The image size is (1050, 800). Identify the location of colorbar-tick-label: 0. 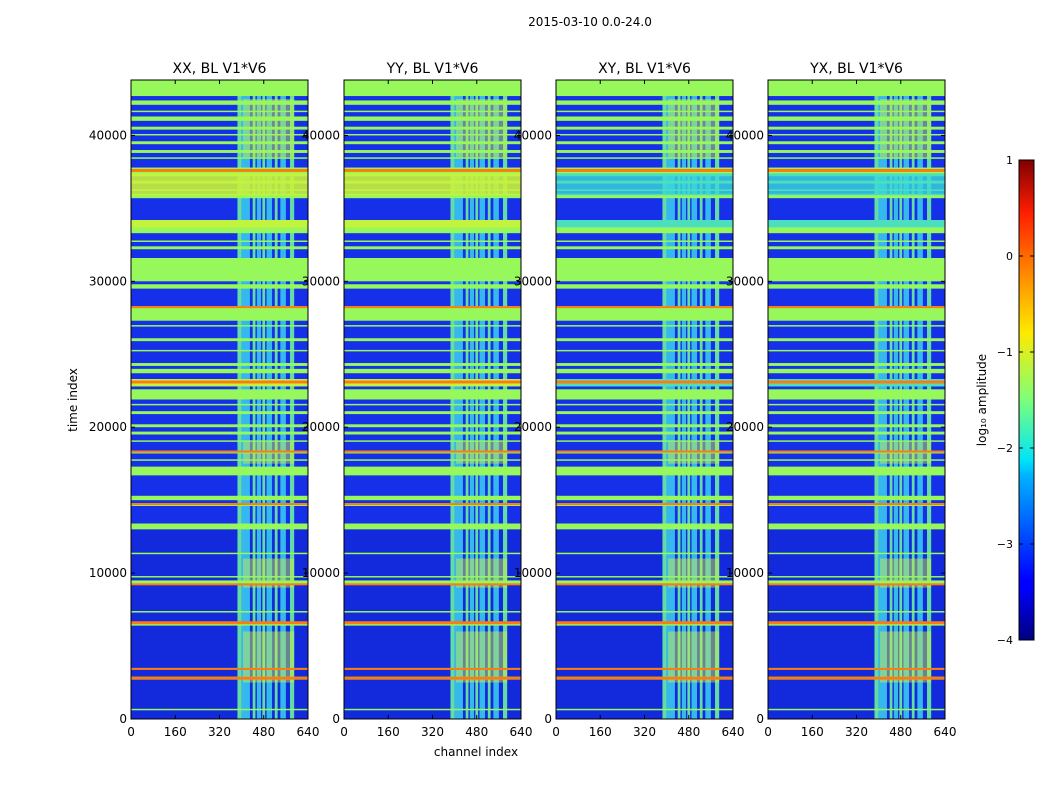
(1009, 256).